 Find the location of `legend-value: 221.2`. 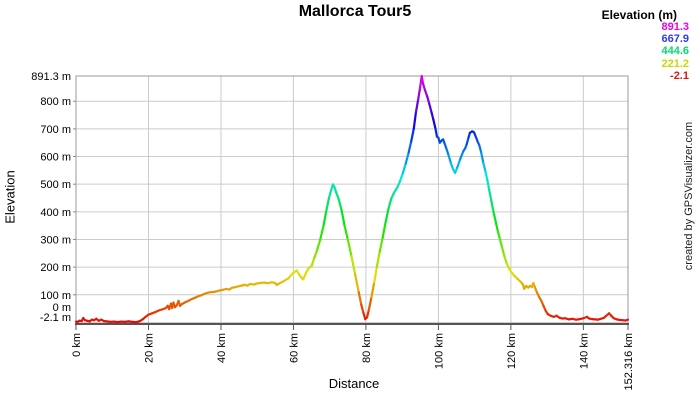

legend-value: 221.2 is located at coordinates (675, 63).